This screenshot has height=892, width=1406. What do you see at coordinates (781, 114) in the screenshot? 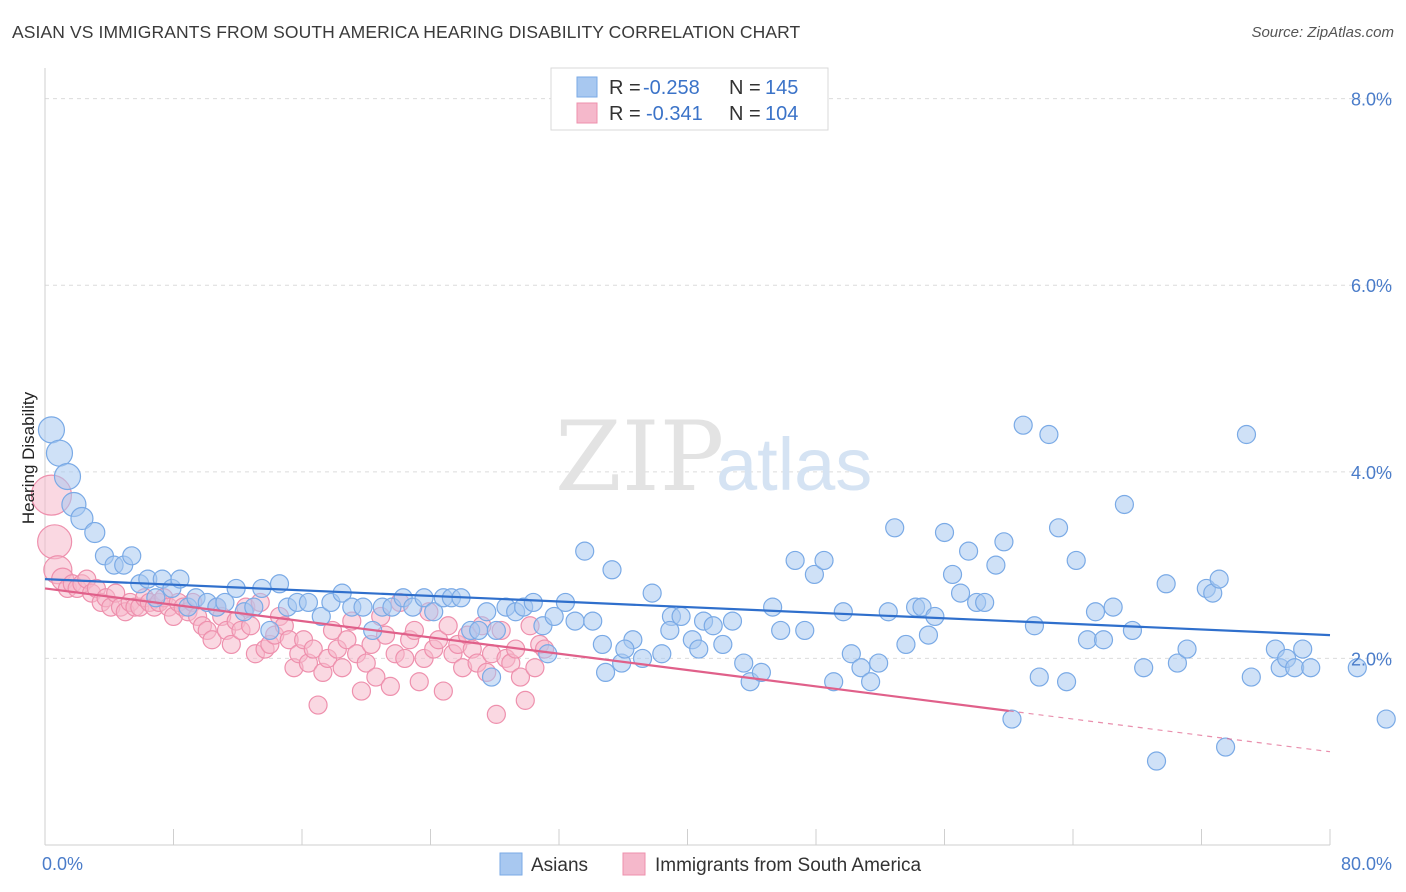
I see `stats-n-value-pink: 104` at bounding box center [781, 114].